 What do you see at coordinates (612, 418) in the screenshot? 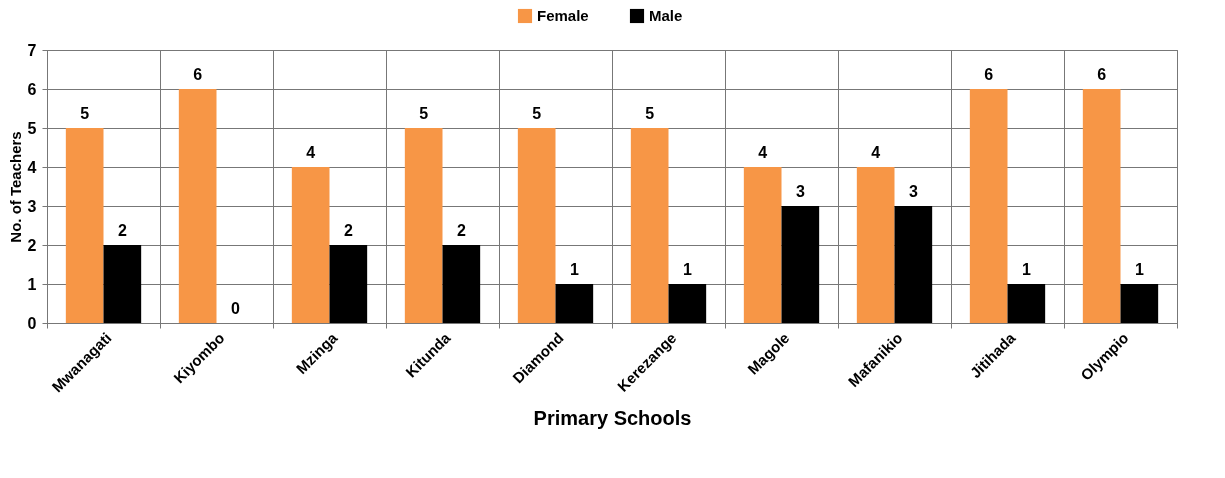
I see `x-axis-title: Primary Schools` at bounding box center [612, 418].